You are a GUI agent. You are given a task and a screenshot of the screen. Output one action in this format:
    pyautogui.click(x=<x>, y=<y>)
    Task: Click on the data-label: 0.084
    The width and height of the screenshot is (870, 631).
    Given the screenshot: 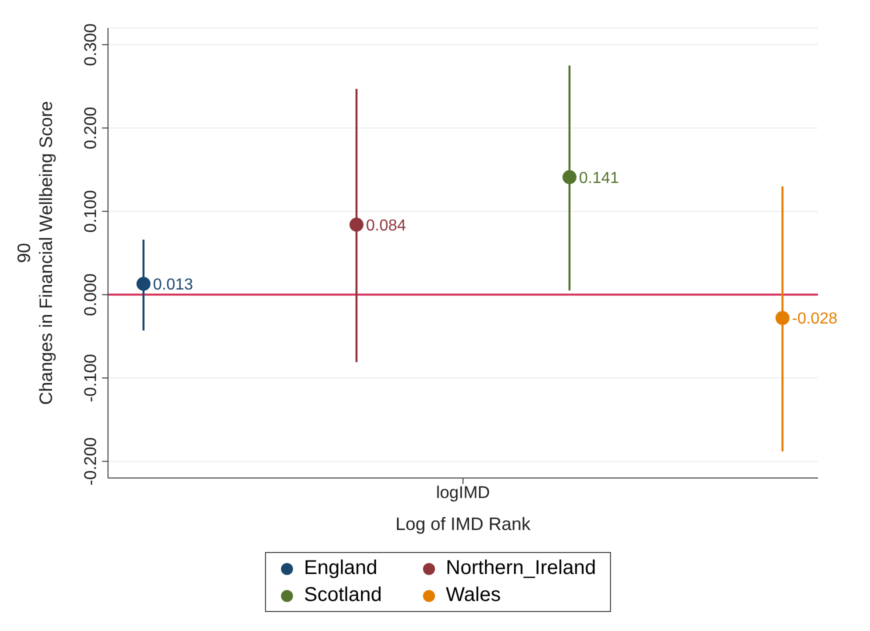 What is the action you would take?
    pyautogui.click(x=386, y=225)
    